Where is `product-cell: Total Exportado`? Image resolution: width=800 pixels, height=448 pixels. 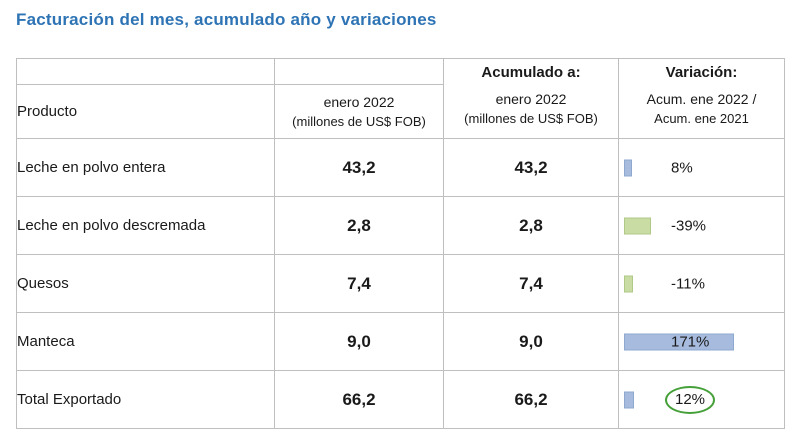
product-cell: Total Exportado is located at coordinates (145, 399).